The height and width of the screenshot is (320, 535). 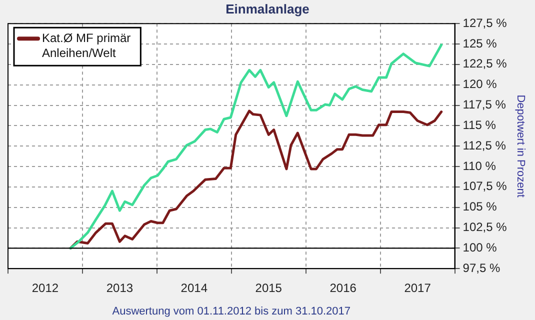 What do you see at coordinates (268, 288) in the screenshot?
I see `x-tick-label: 2015` at bounding box center [268, 288].